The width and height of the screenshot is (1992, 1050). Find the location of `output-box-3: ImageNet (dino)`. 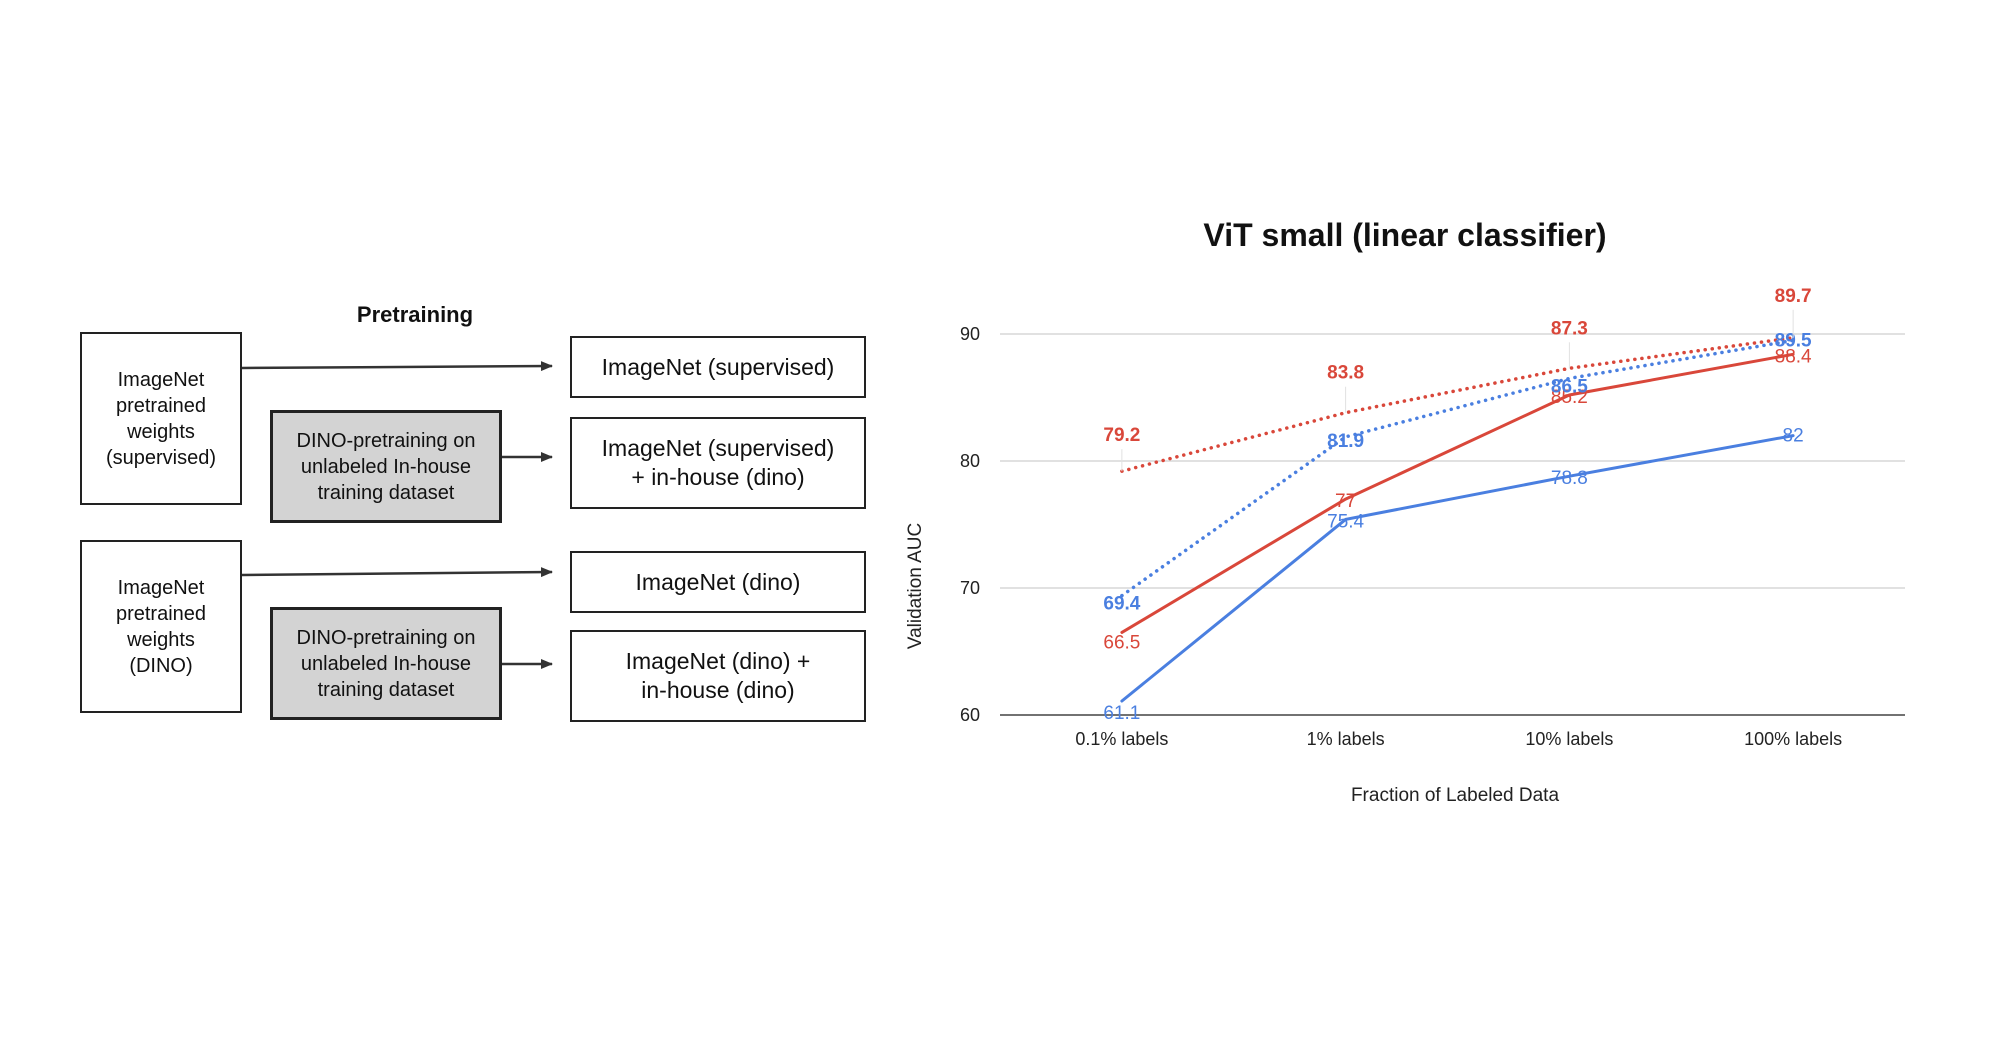

output-box-3: ImageNet (dino) is located at coordinates (718, 582).